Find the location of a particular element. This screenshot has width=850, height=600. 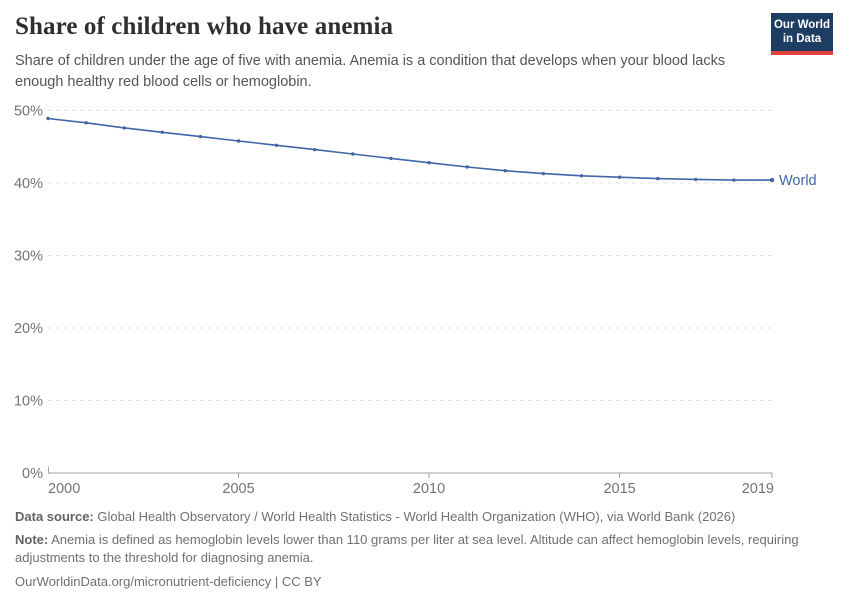

y-tick-label: 40% is located at coordinates (28, 184).